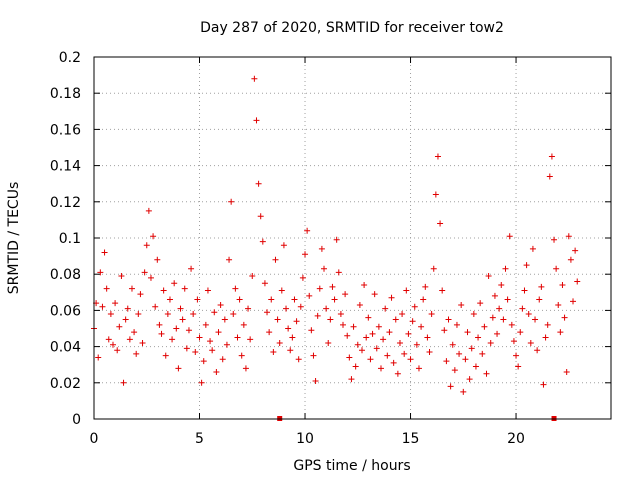 The image size is (640, 480). Describe the element at coordinates (65, 130) in the screenshot. I see `y-tick-label: 0.16` at that location.